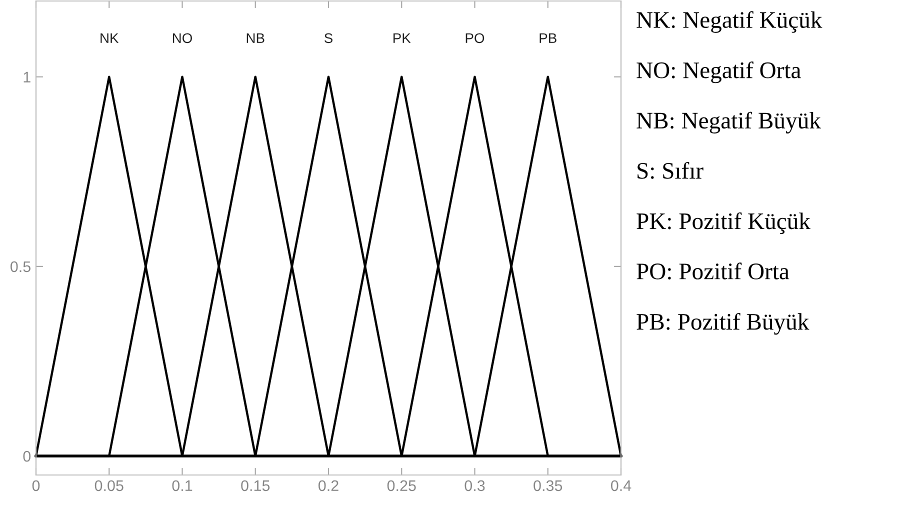  What do you see at coordinates (328, 486) in the screenshot?
I see `x-tick-label: 0.2` at bounding box center [328, 486].